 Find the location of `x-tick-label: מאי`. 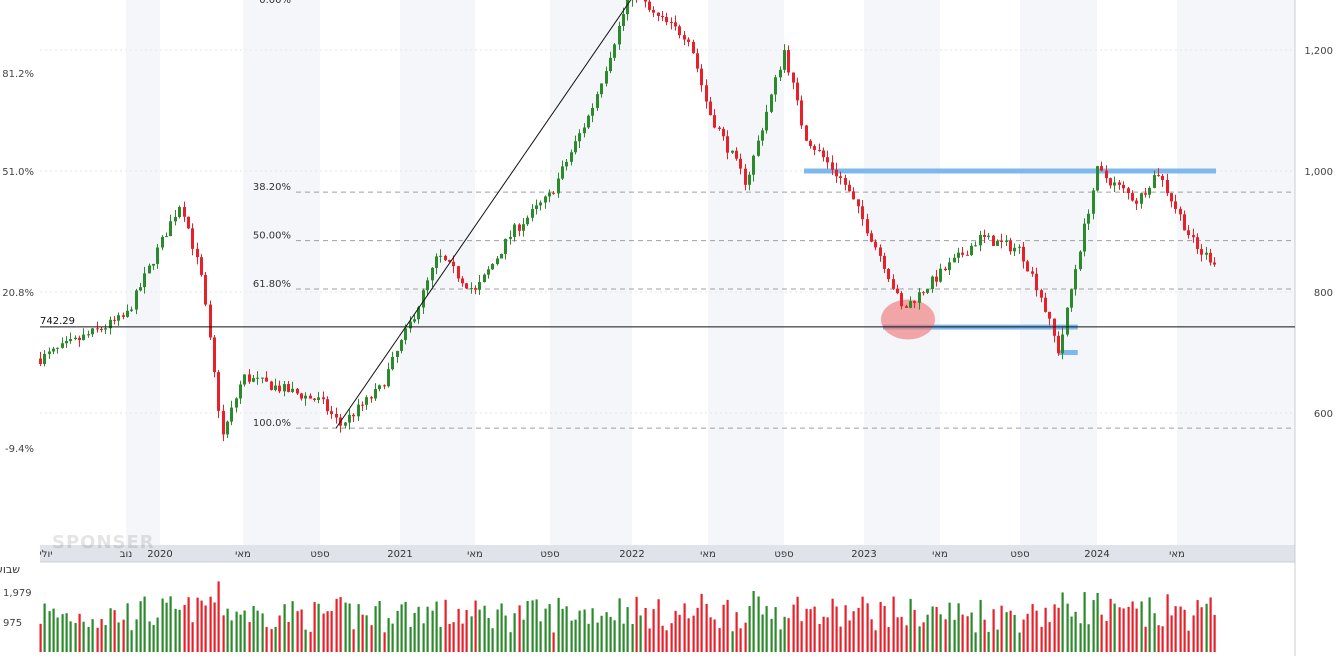

x-tick-label: מאי is located at coordinates (243, 554).